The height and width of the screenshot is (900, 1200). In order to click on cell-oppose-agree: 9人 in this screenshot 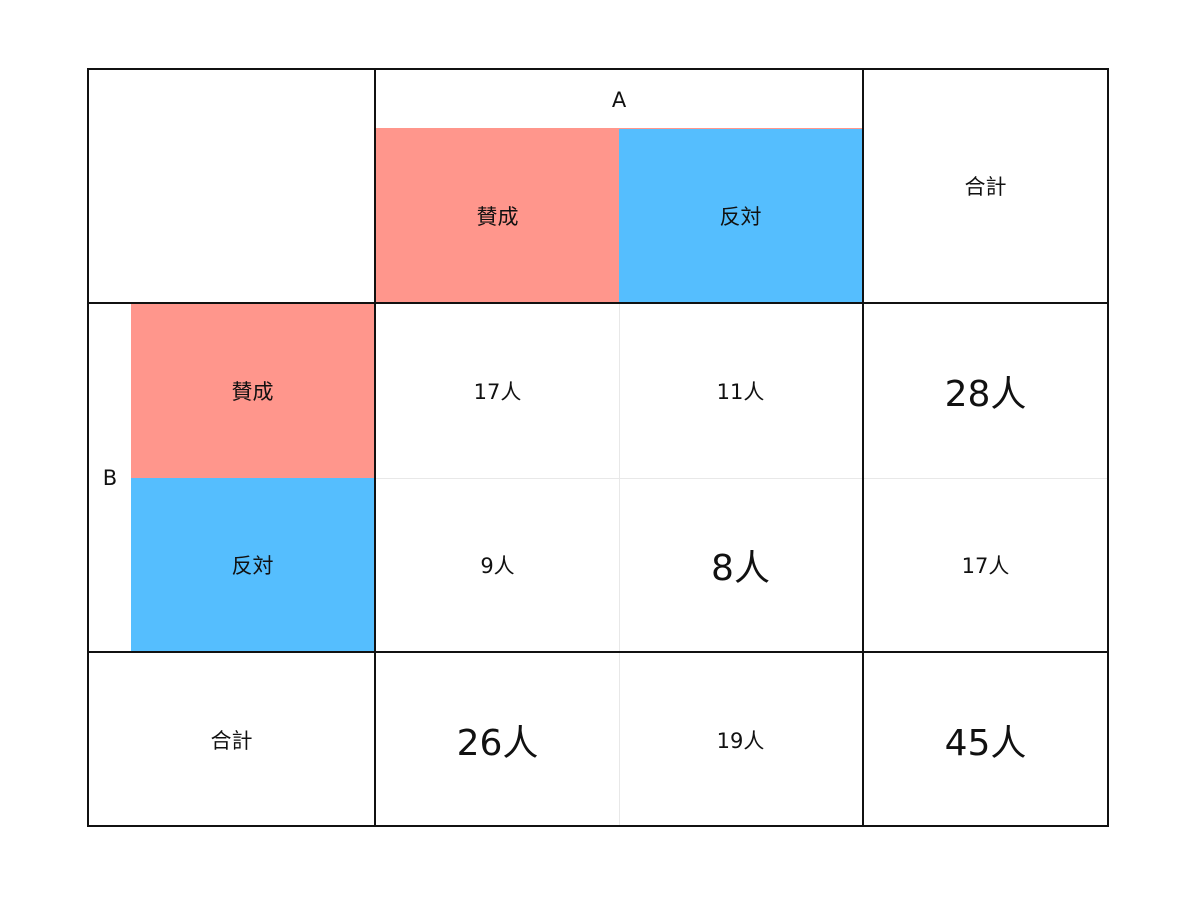, I will do `click(497, 565)`.